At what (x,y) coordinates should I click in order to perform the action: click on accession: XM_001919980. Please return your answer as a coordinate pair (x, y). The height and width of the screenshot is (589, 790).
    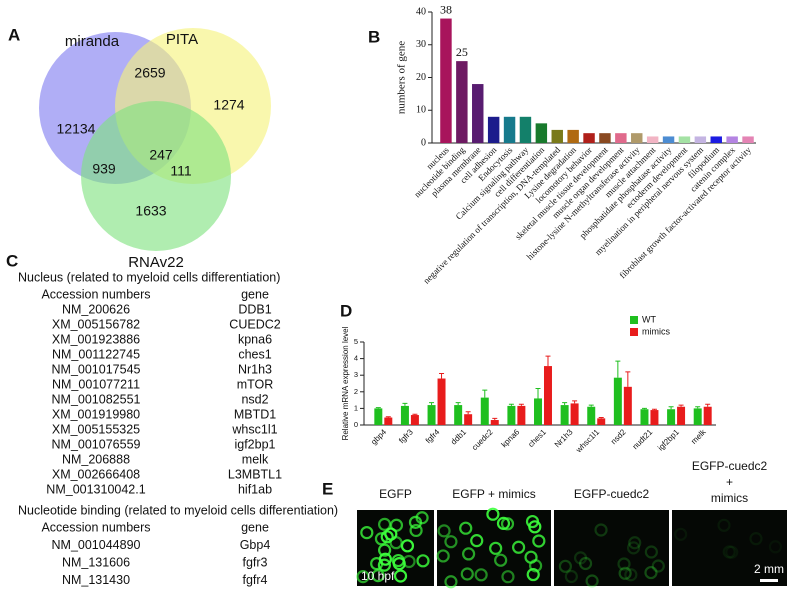
    Looking at the image, I should click on (96, 414).